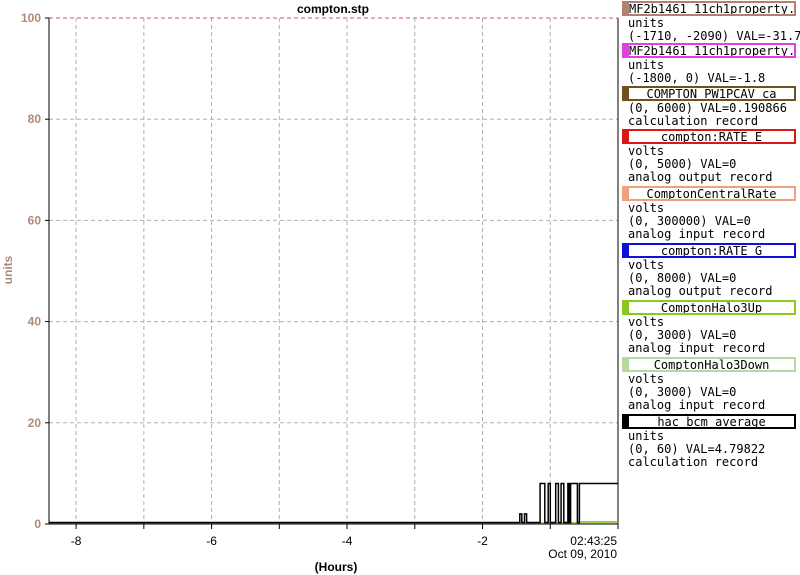 The width and height of the screenshot is (800, 575). Describe the element at coordinates (697, 78) in the screenshot. I see `legend-detail-line: (-1800, 0) VAL=-1.8` at that location.